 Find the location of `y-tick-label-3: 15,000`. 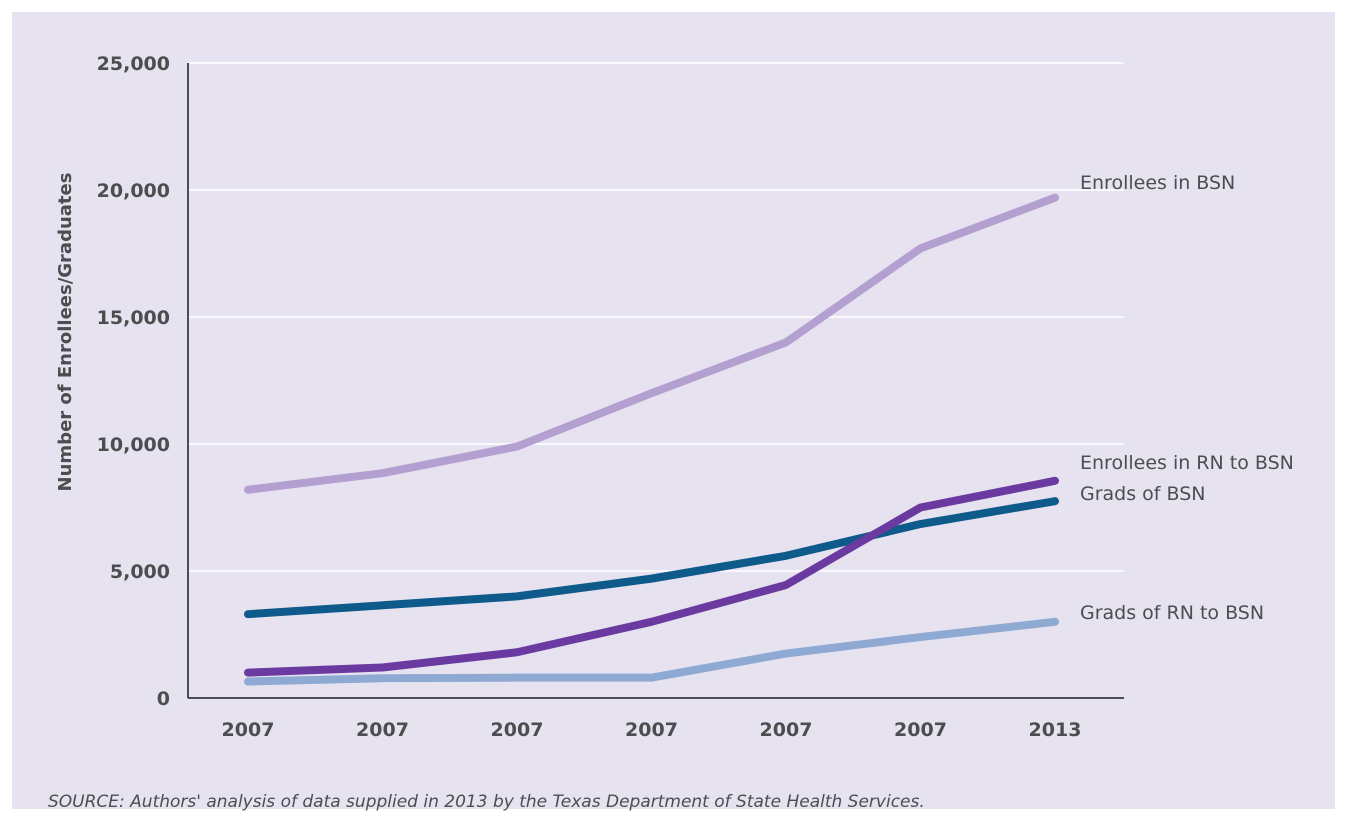

y-tick-label-3: 15,000 is located at coordinates (133, 318).